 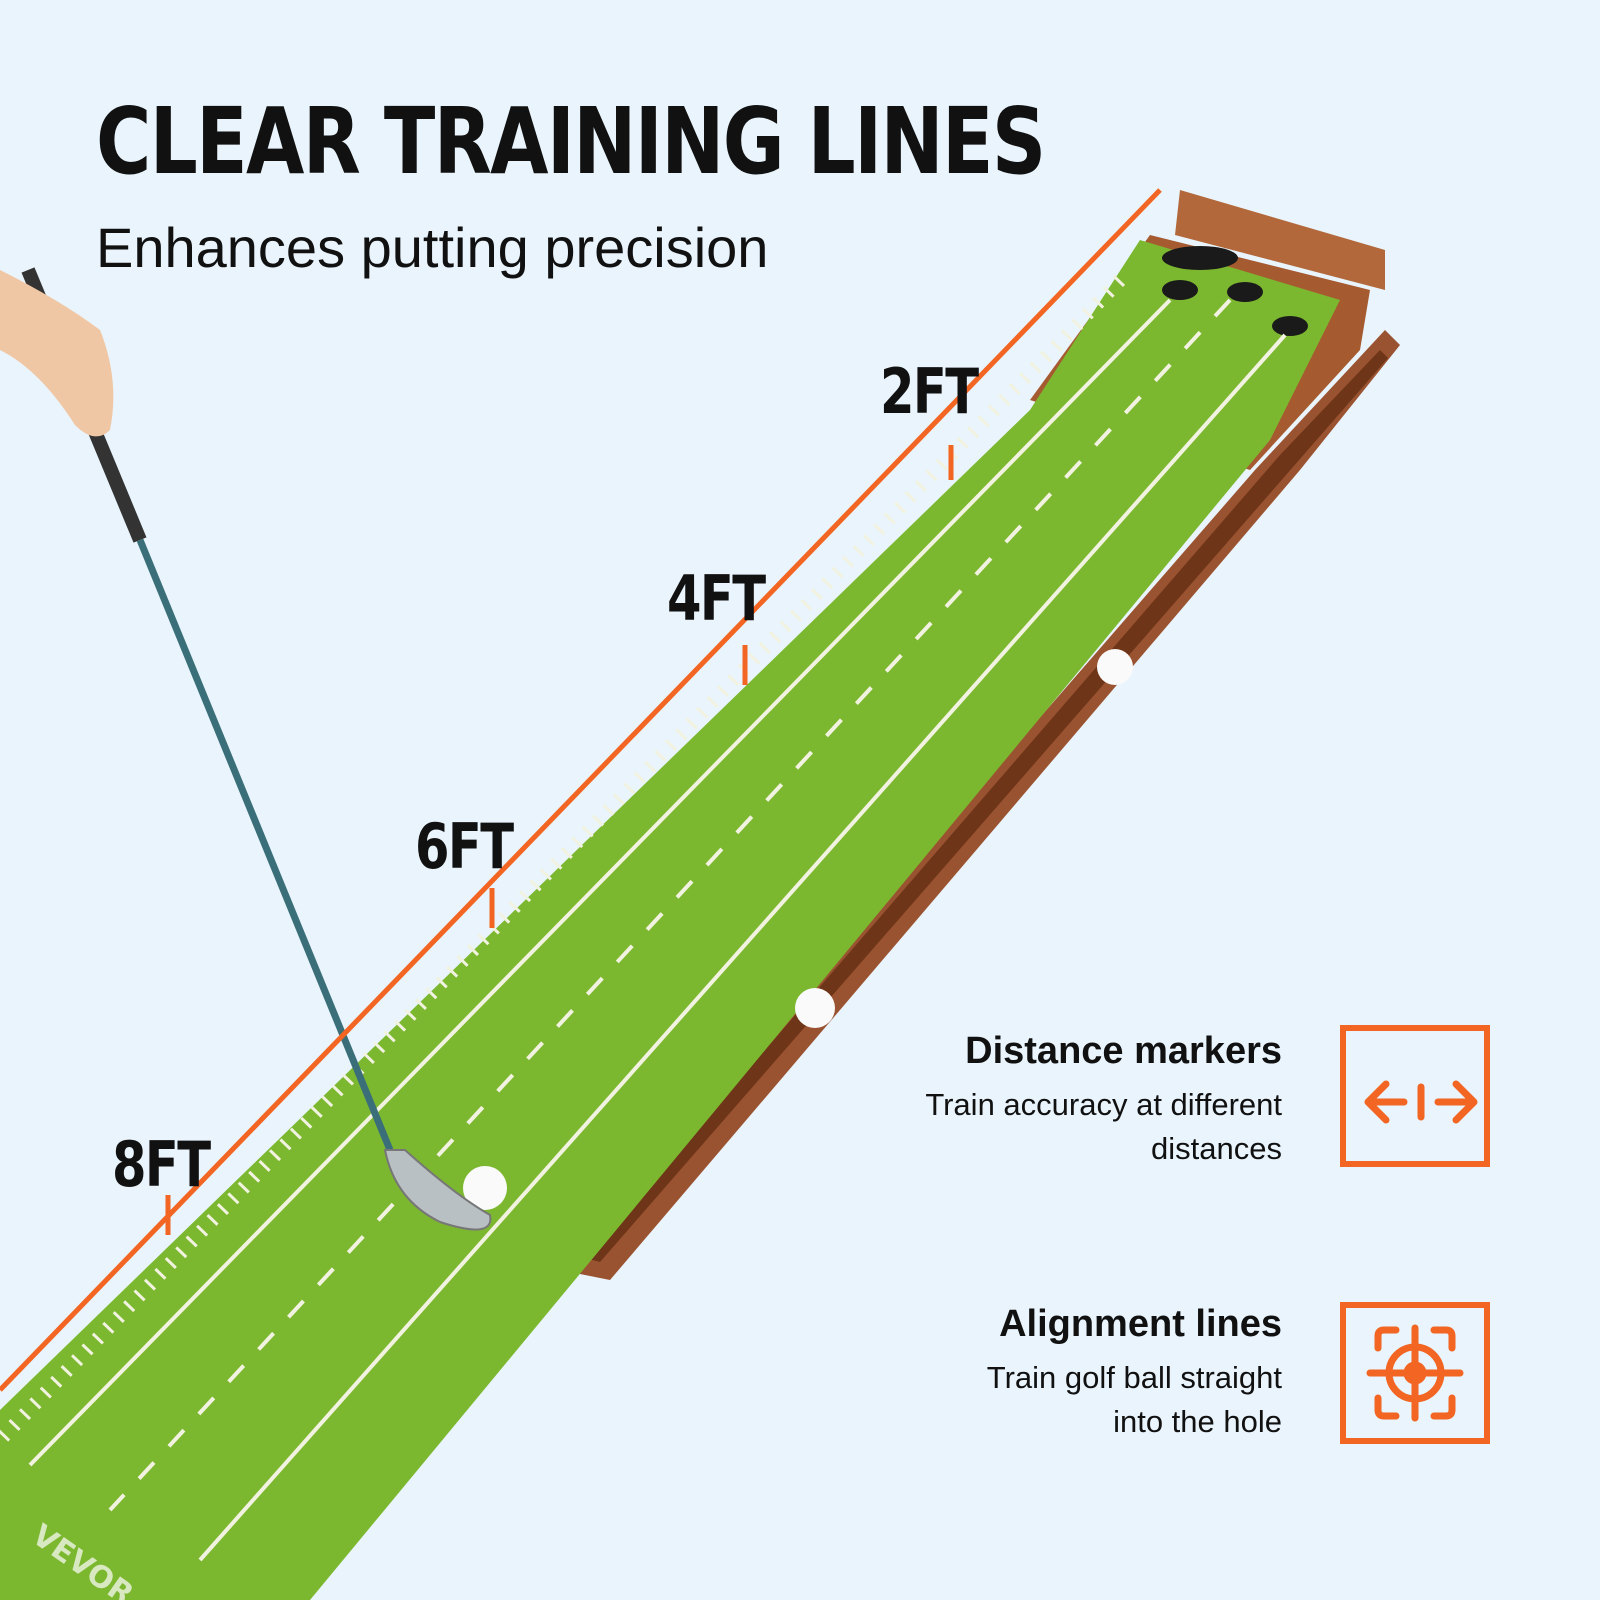 What do you see at coordinates (716, 598) in the screenshot?
I see `distance-label-4ft: 4FT` at bounding box center [716, 598].